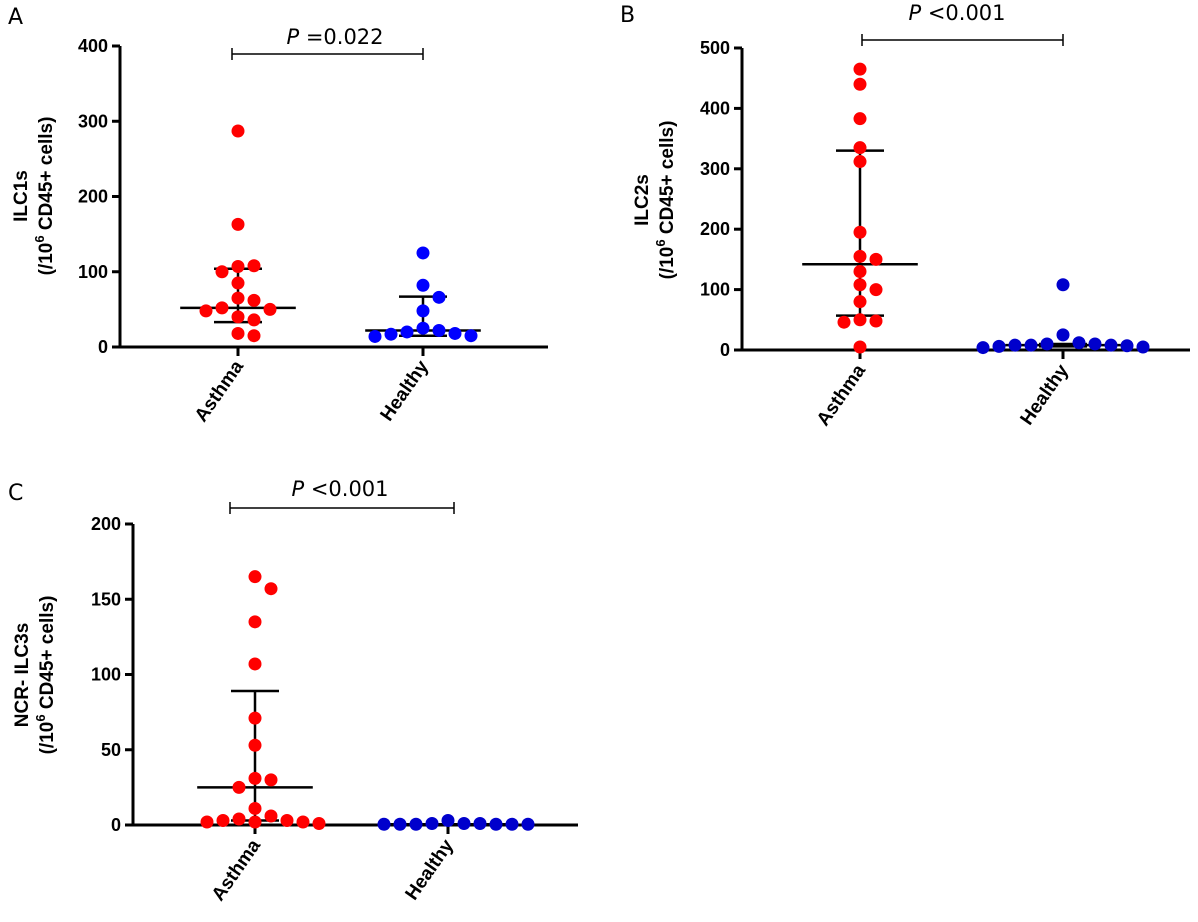 The image size is (1198, 922). Describe the element at coordinates (339, 489) in the screenshot. I see `p-value-label: P <0.001` at that location.